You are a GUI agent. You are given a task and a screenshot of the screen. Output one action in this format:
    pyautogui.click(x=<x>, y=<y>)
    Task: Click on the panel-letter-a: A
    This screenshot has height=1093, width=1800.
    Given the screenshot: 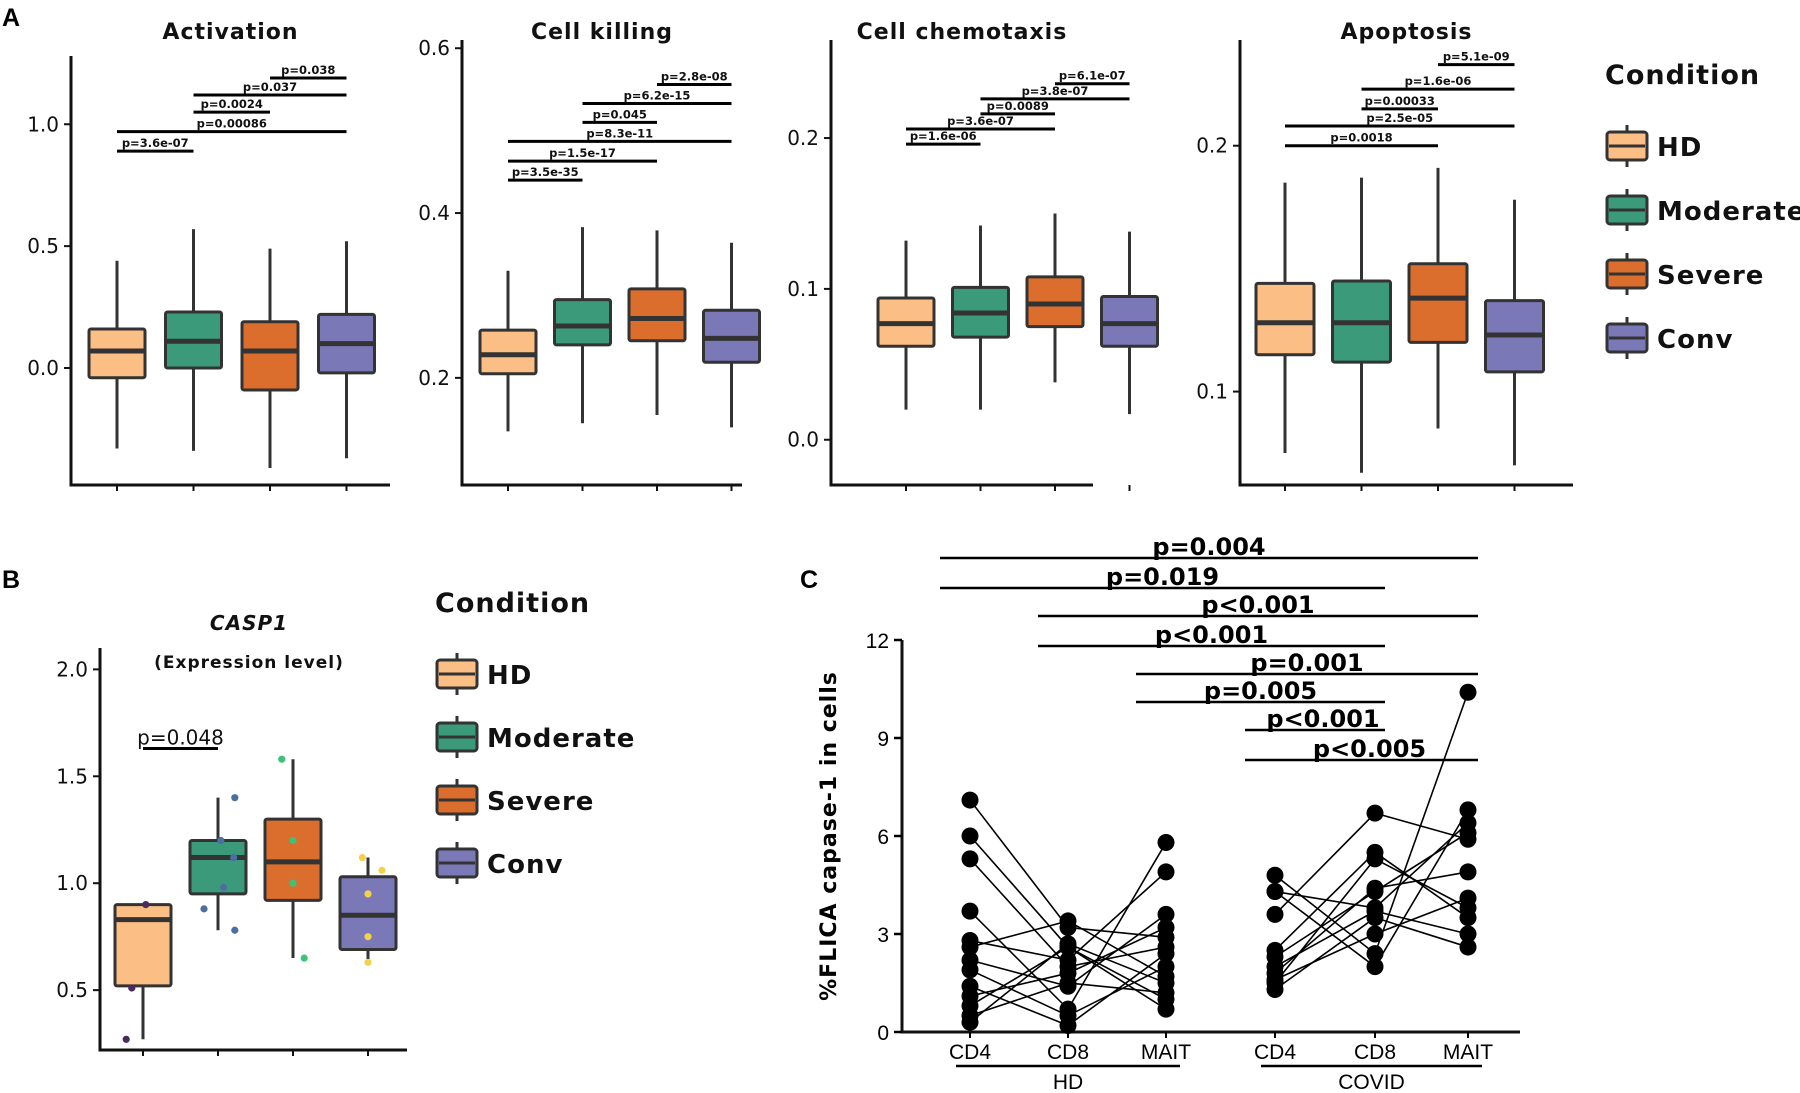 What is the action you would take?
    pyautogui.click(x=11, y=18)
    